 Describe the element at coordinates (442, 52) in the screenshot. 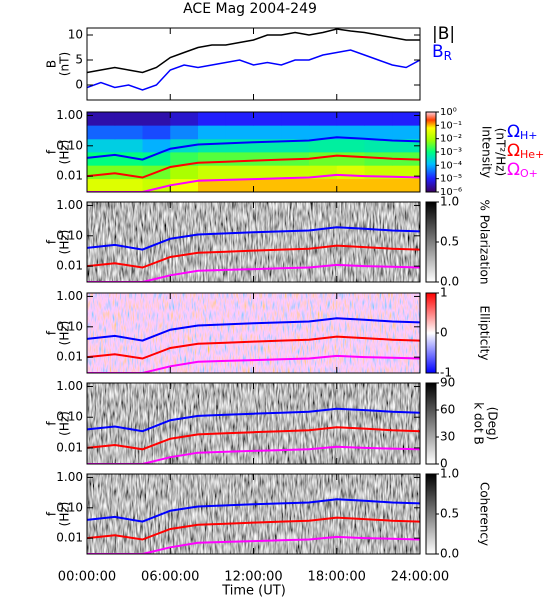

I see `legend-entry: BR` at that location.